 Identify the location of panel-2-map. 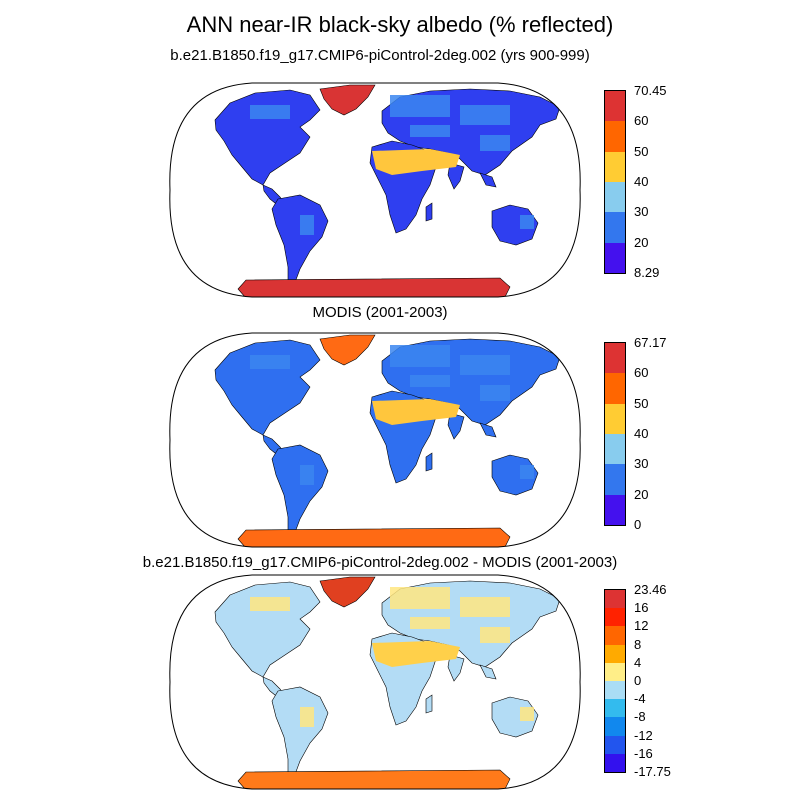
(375, 440).